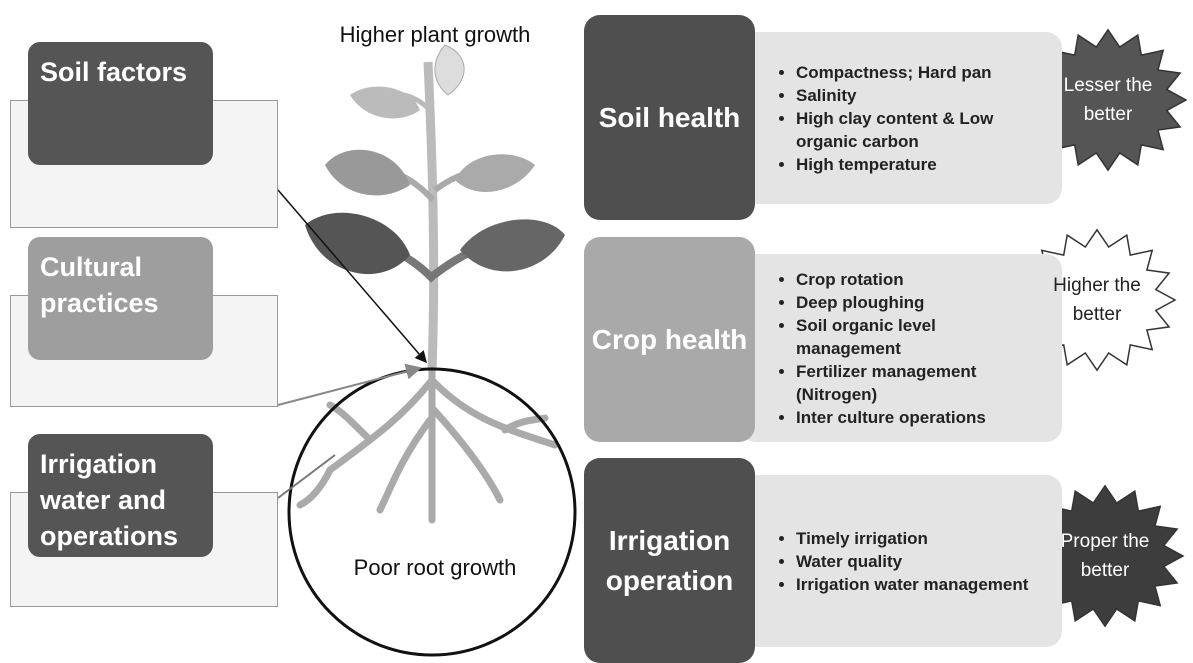 This screenshot has height=663, width=1193. Describe the element at coordinates (1097, 300) in the screenshot. I see `badge-text: Higher the better` at that location.